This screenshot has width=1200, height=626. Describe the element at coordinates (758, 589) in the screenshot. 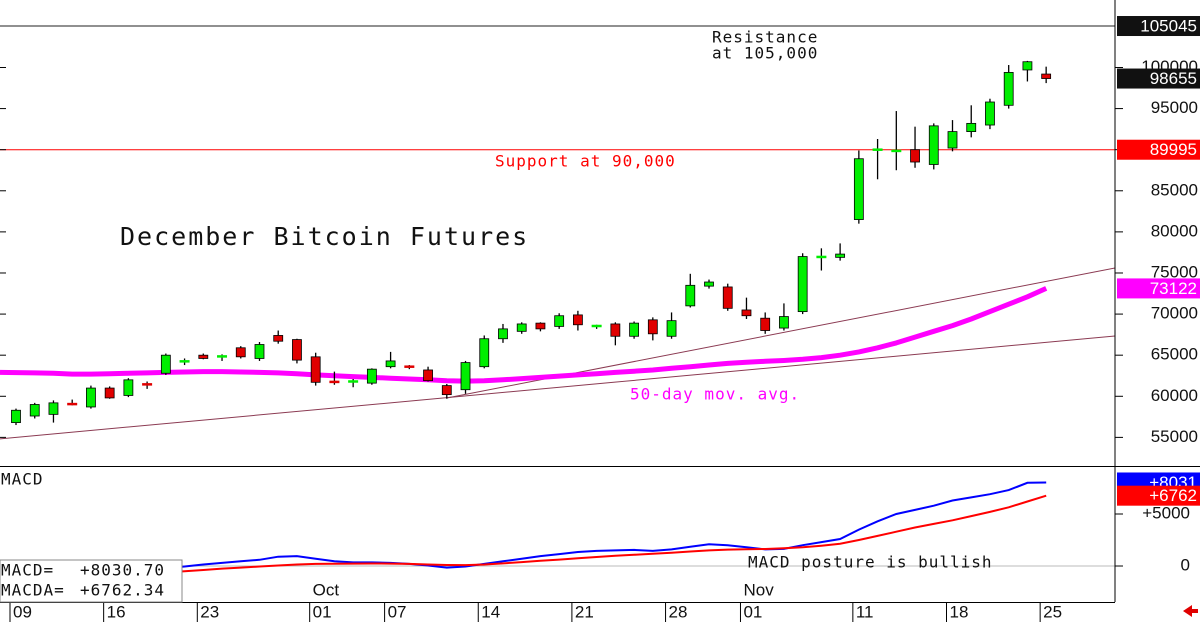

I see `month-label: Nov` at that location.